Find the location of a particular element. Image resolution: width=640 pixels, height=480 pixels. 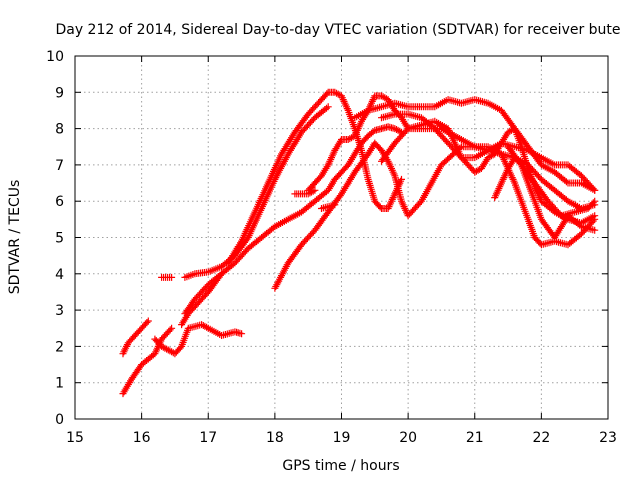

x-tick-label: 23 is located at coordinates (608, 438).